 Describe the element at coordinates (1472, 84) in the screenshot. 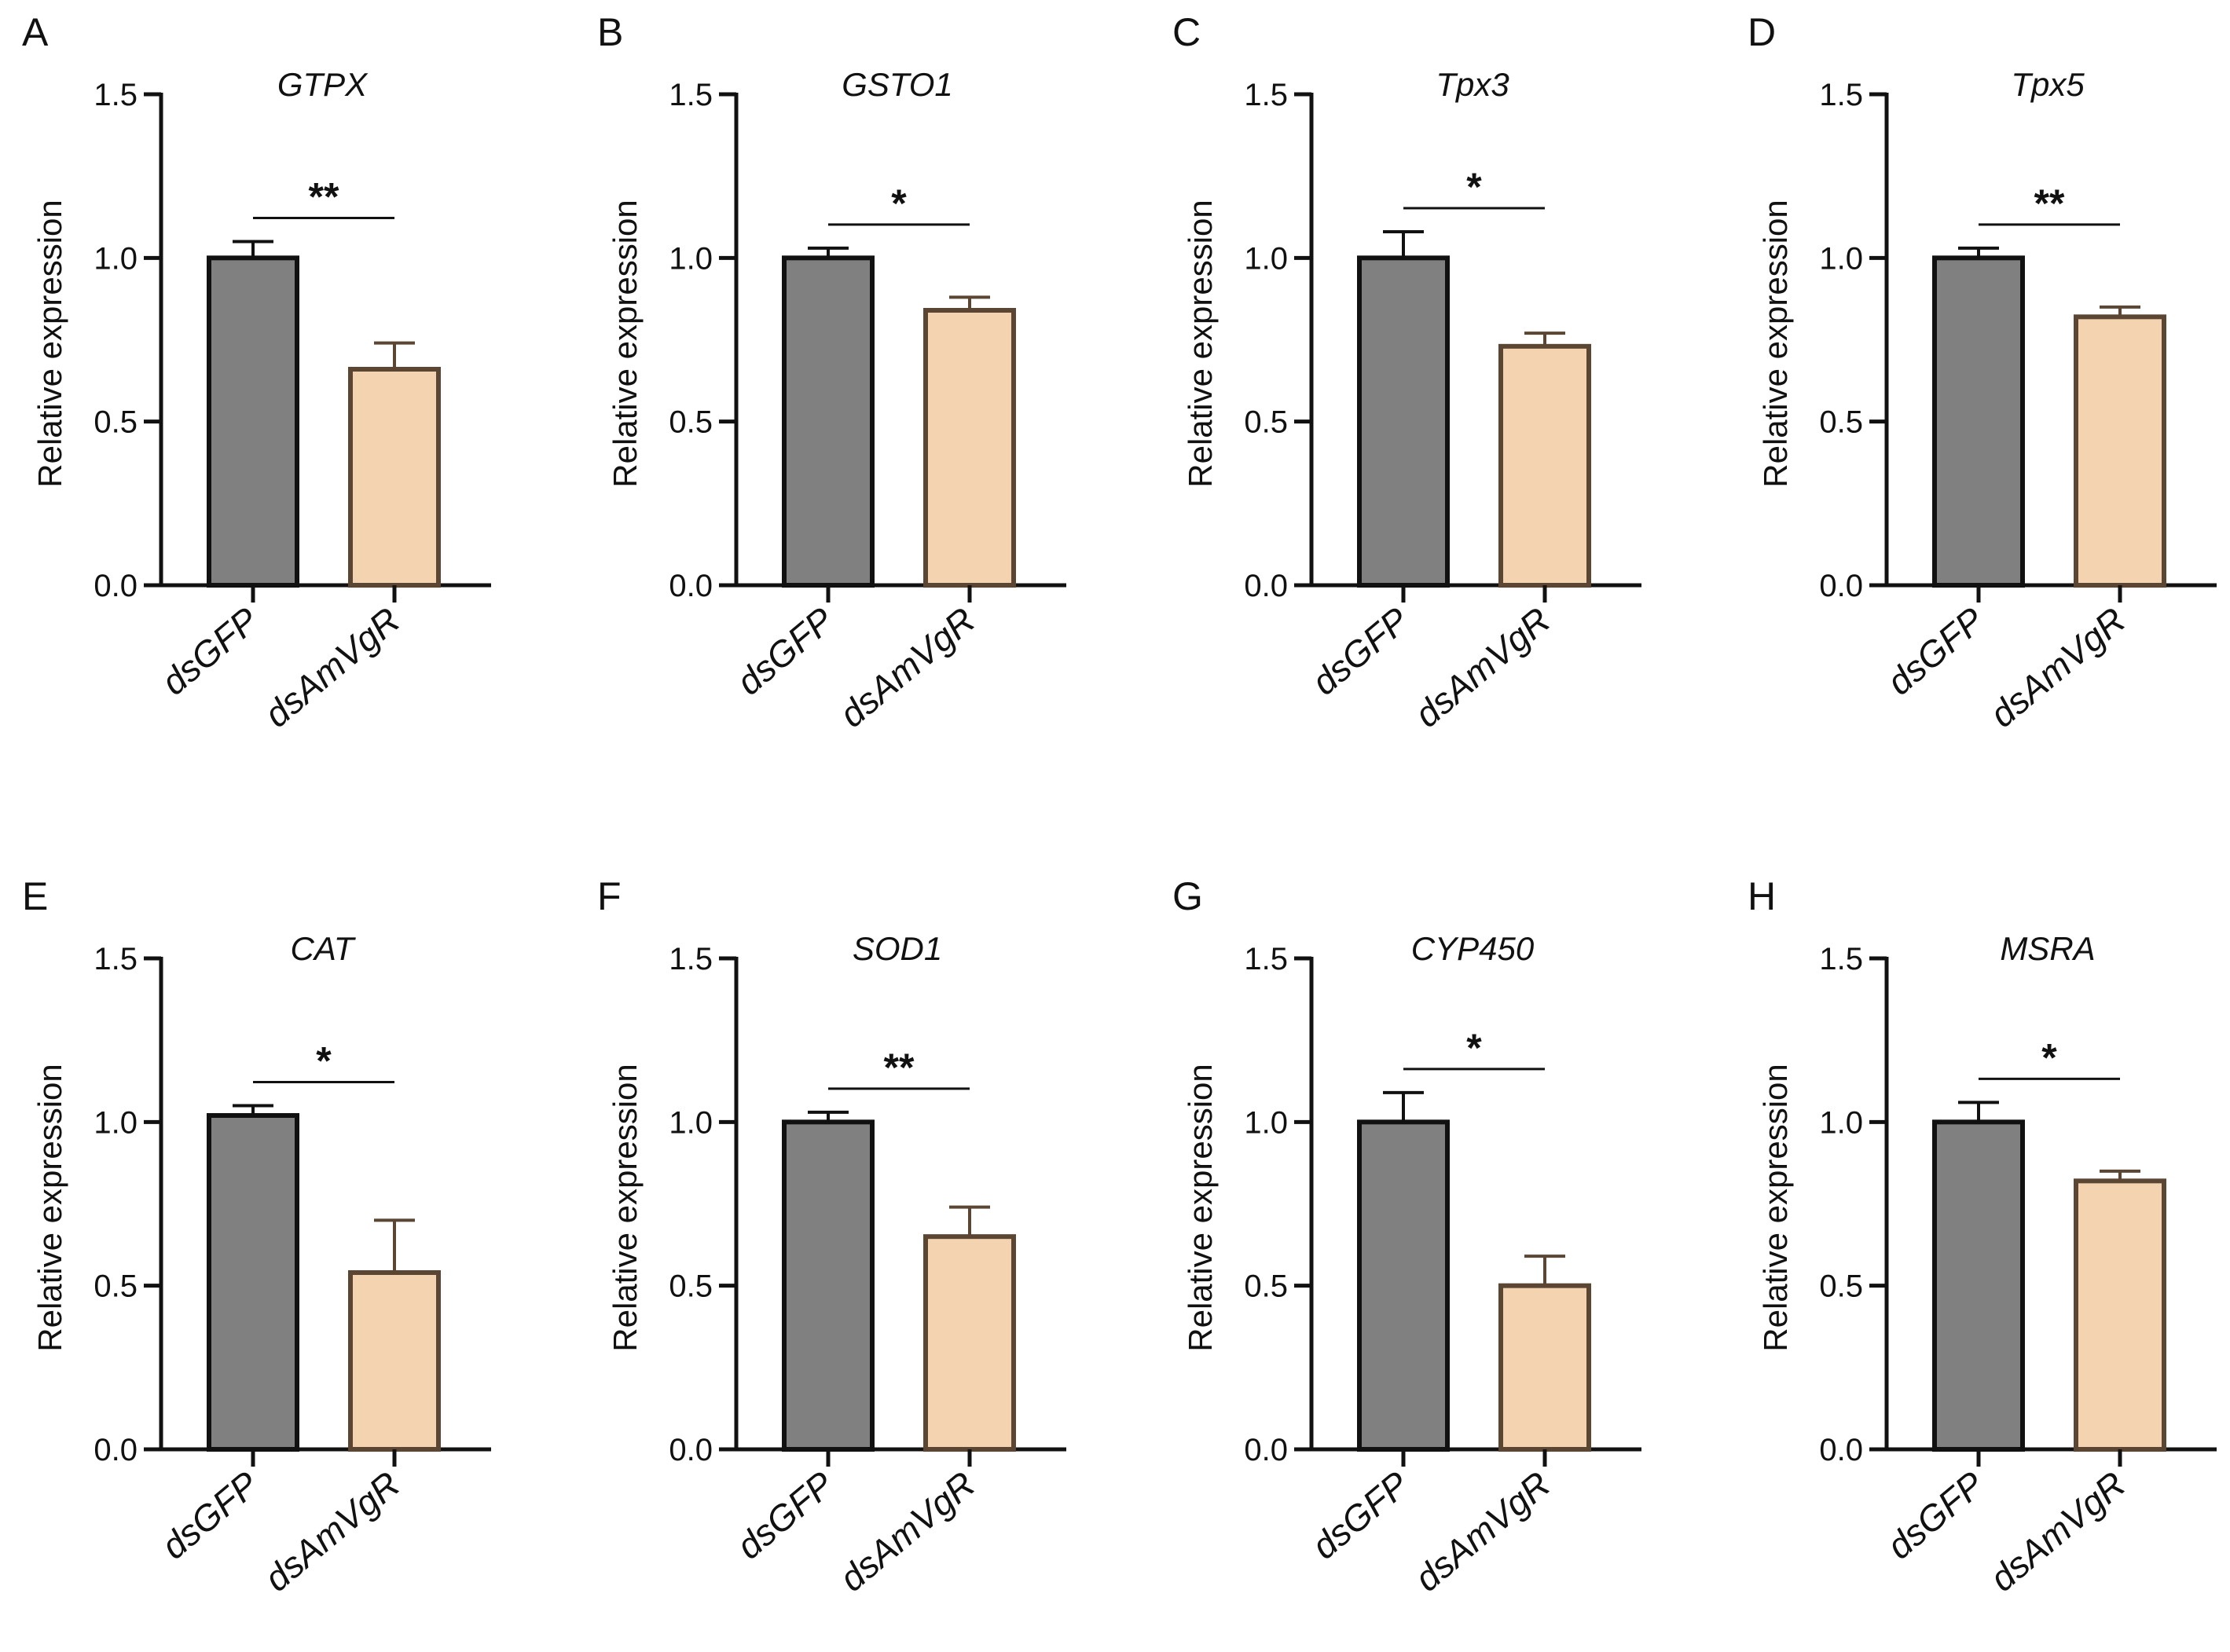

I see `chart-title: Tpx3` at that location.